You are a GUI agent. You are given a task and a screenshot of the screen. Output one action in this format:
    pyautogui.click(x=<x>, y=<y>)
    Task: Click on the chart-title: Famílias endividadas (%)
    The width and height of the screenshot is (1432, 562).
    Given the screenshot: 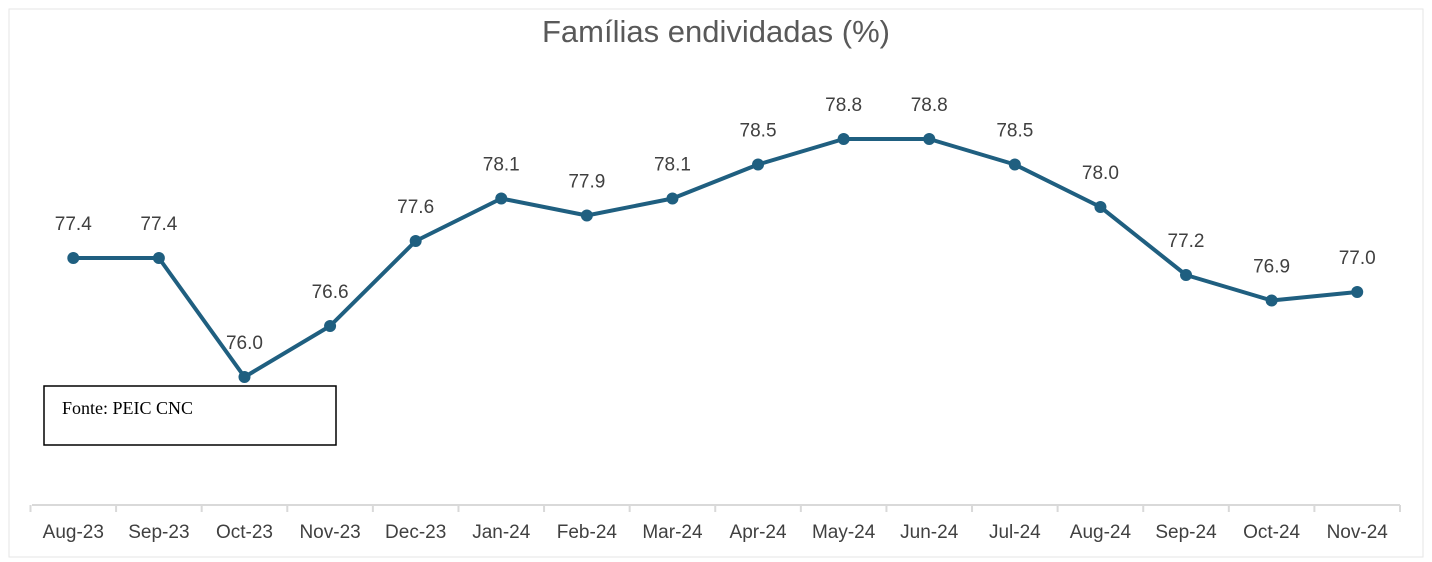 What is the action you would take?
    pyautogui.click(x=716, y=31)
    